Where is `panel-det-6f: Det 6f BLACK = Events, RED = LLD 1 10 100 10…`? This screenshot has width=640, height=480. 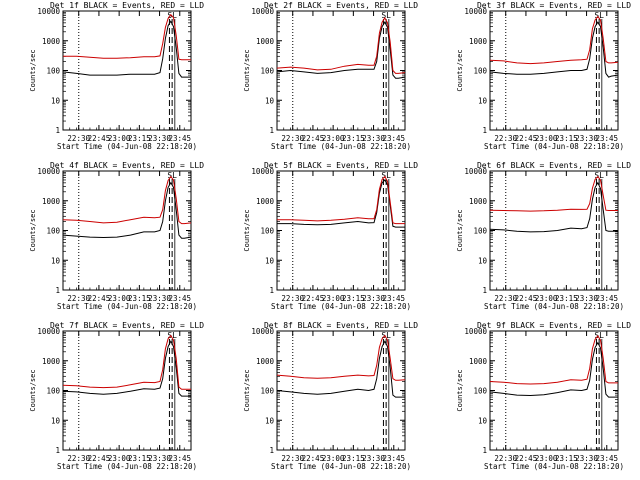 panel-det-6f: Det 6f BLACK = Events, RED = LLD 1 10 100 10… is located at coordinates (543, 236).